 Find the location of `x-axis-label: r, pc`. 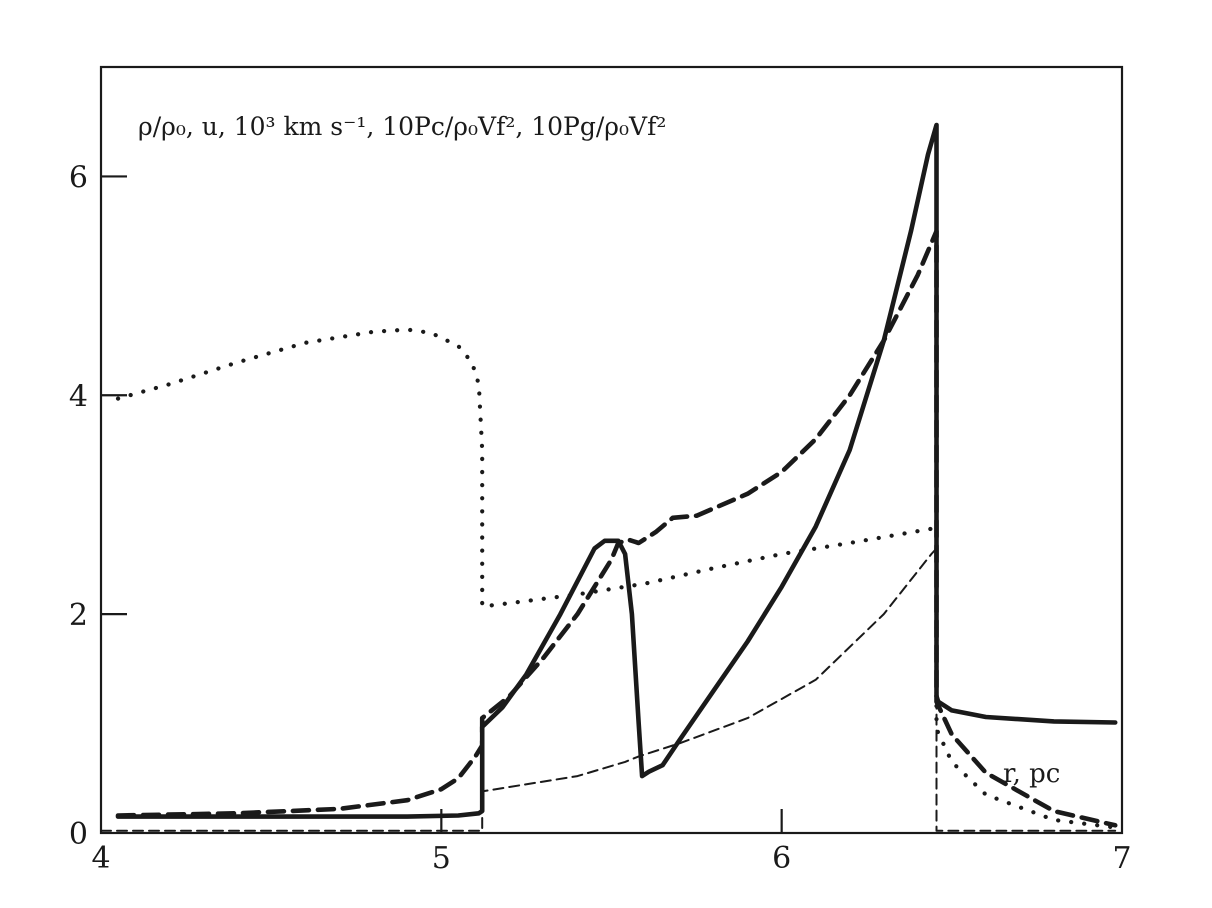

x-axis-label: r, pc is located at coordinates (1031, 774).